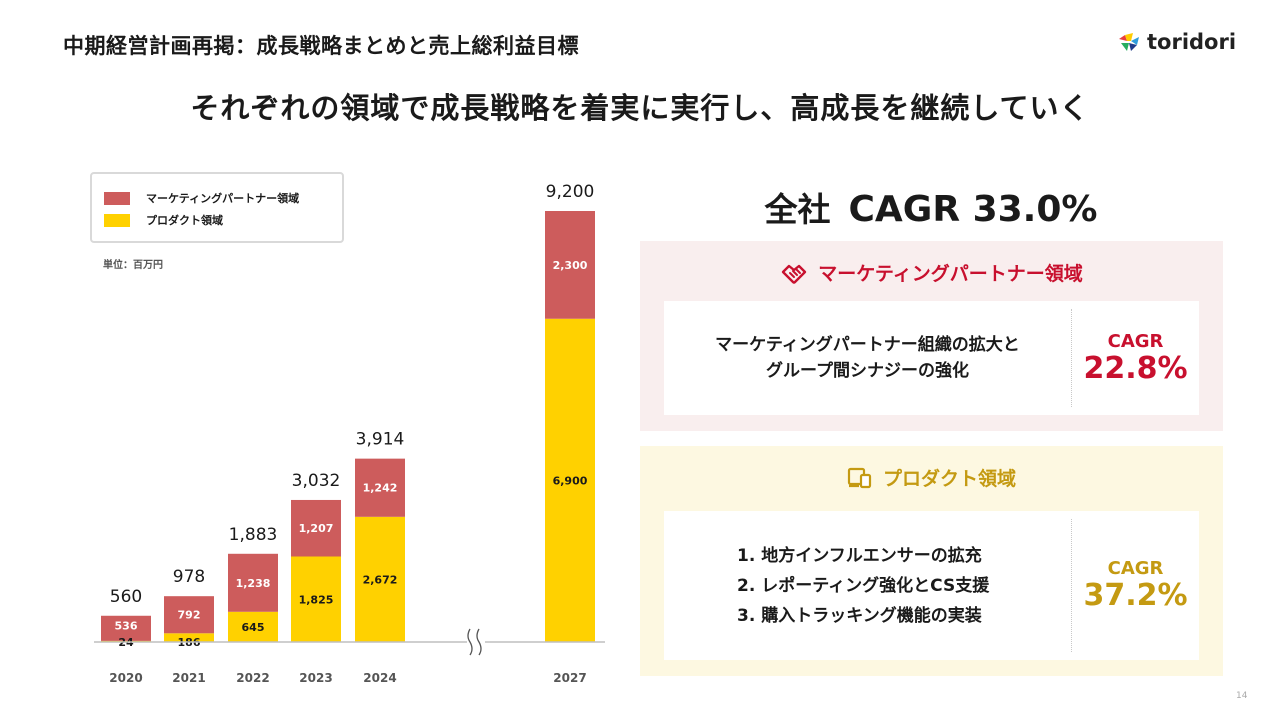 This screenshot has height=720, width=1280. I want to click on legend-swatch-marketing, so click(117, 198).